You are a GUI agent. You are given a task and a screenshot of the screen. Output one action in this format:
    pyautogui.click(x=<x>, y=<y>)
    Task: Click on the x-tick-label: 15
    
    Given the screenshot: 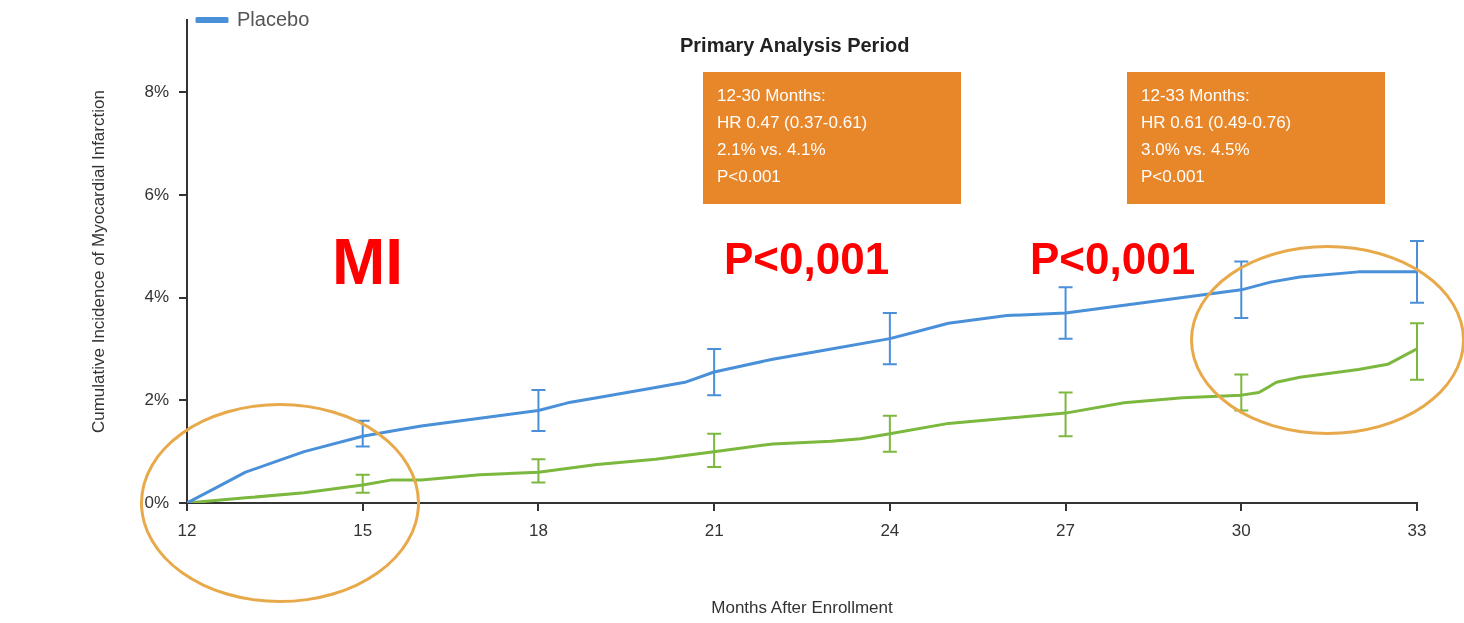 What is the action you would take?
    pyautogui.click(x=363, y=530)
    